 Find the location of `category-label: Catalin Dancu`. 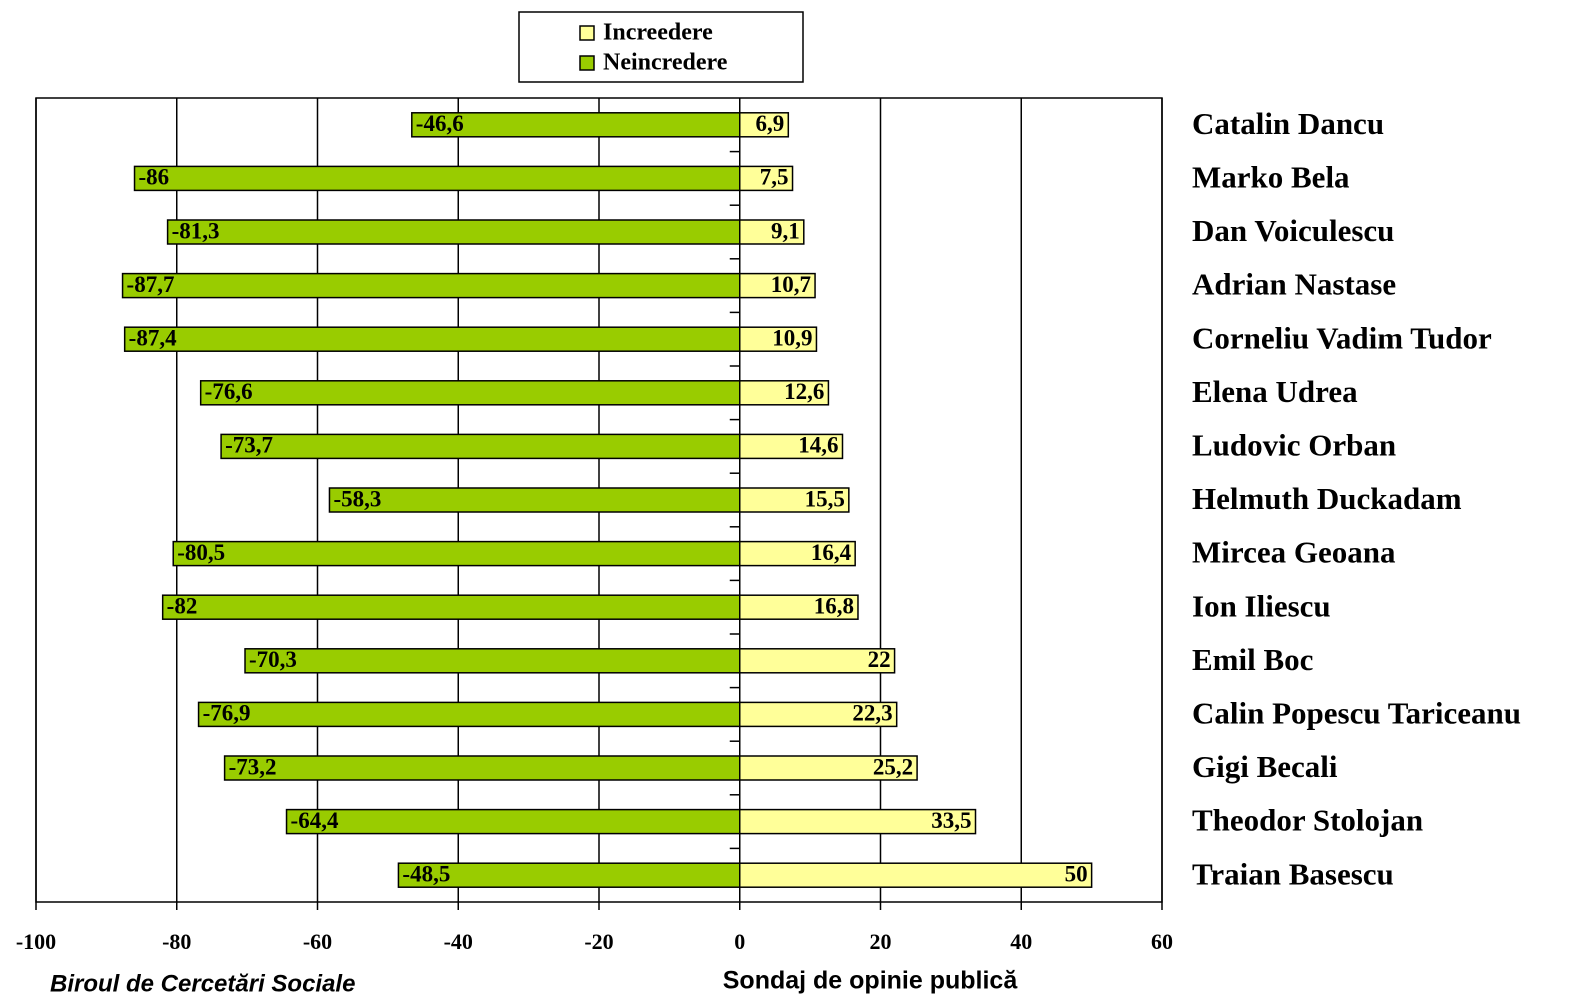

category-label: Catalin Dancu is located at coordinates (1288, 123).